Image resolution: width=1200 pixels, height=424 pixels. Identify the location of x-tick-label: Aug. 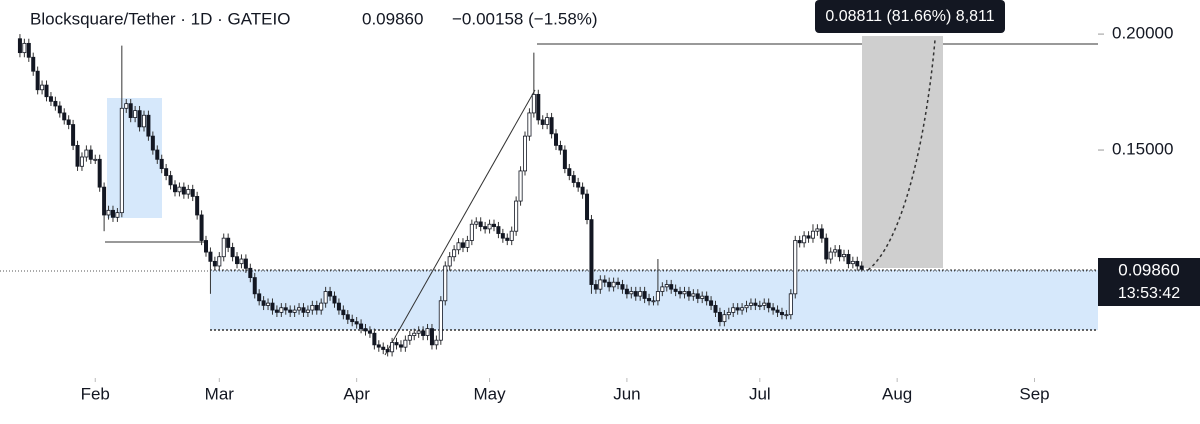
(897, 393).